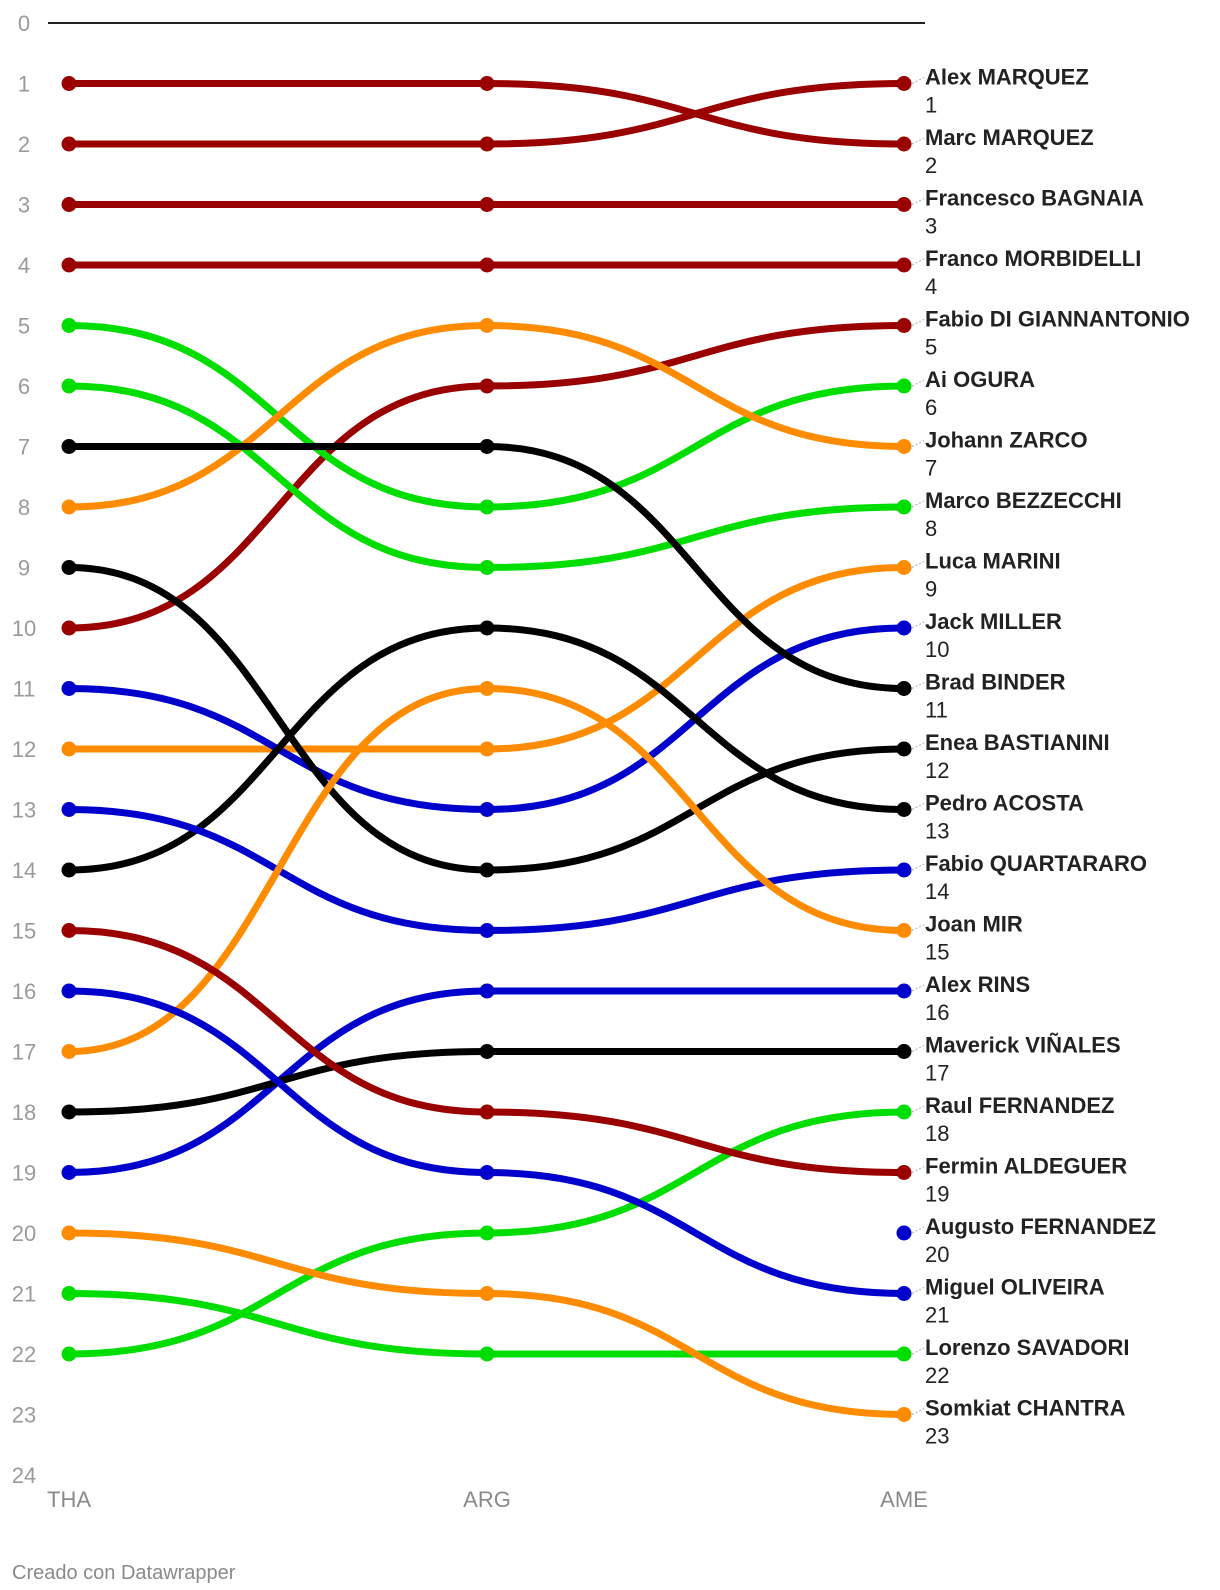 This screenshot has height=1590, width=1220. I want to click on x-tick-label: THA, so click(69, 1499).